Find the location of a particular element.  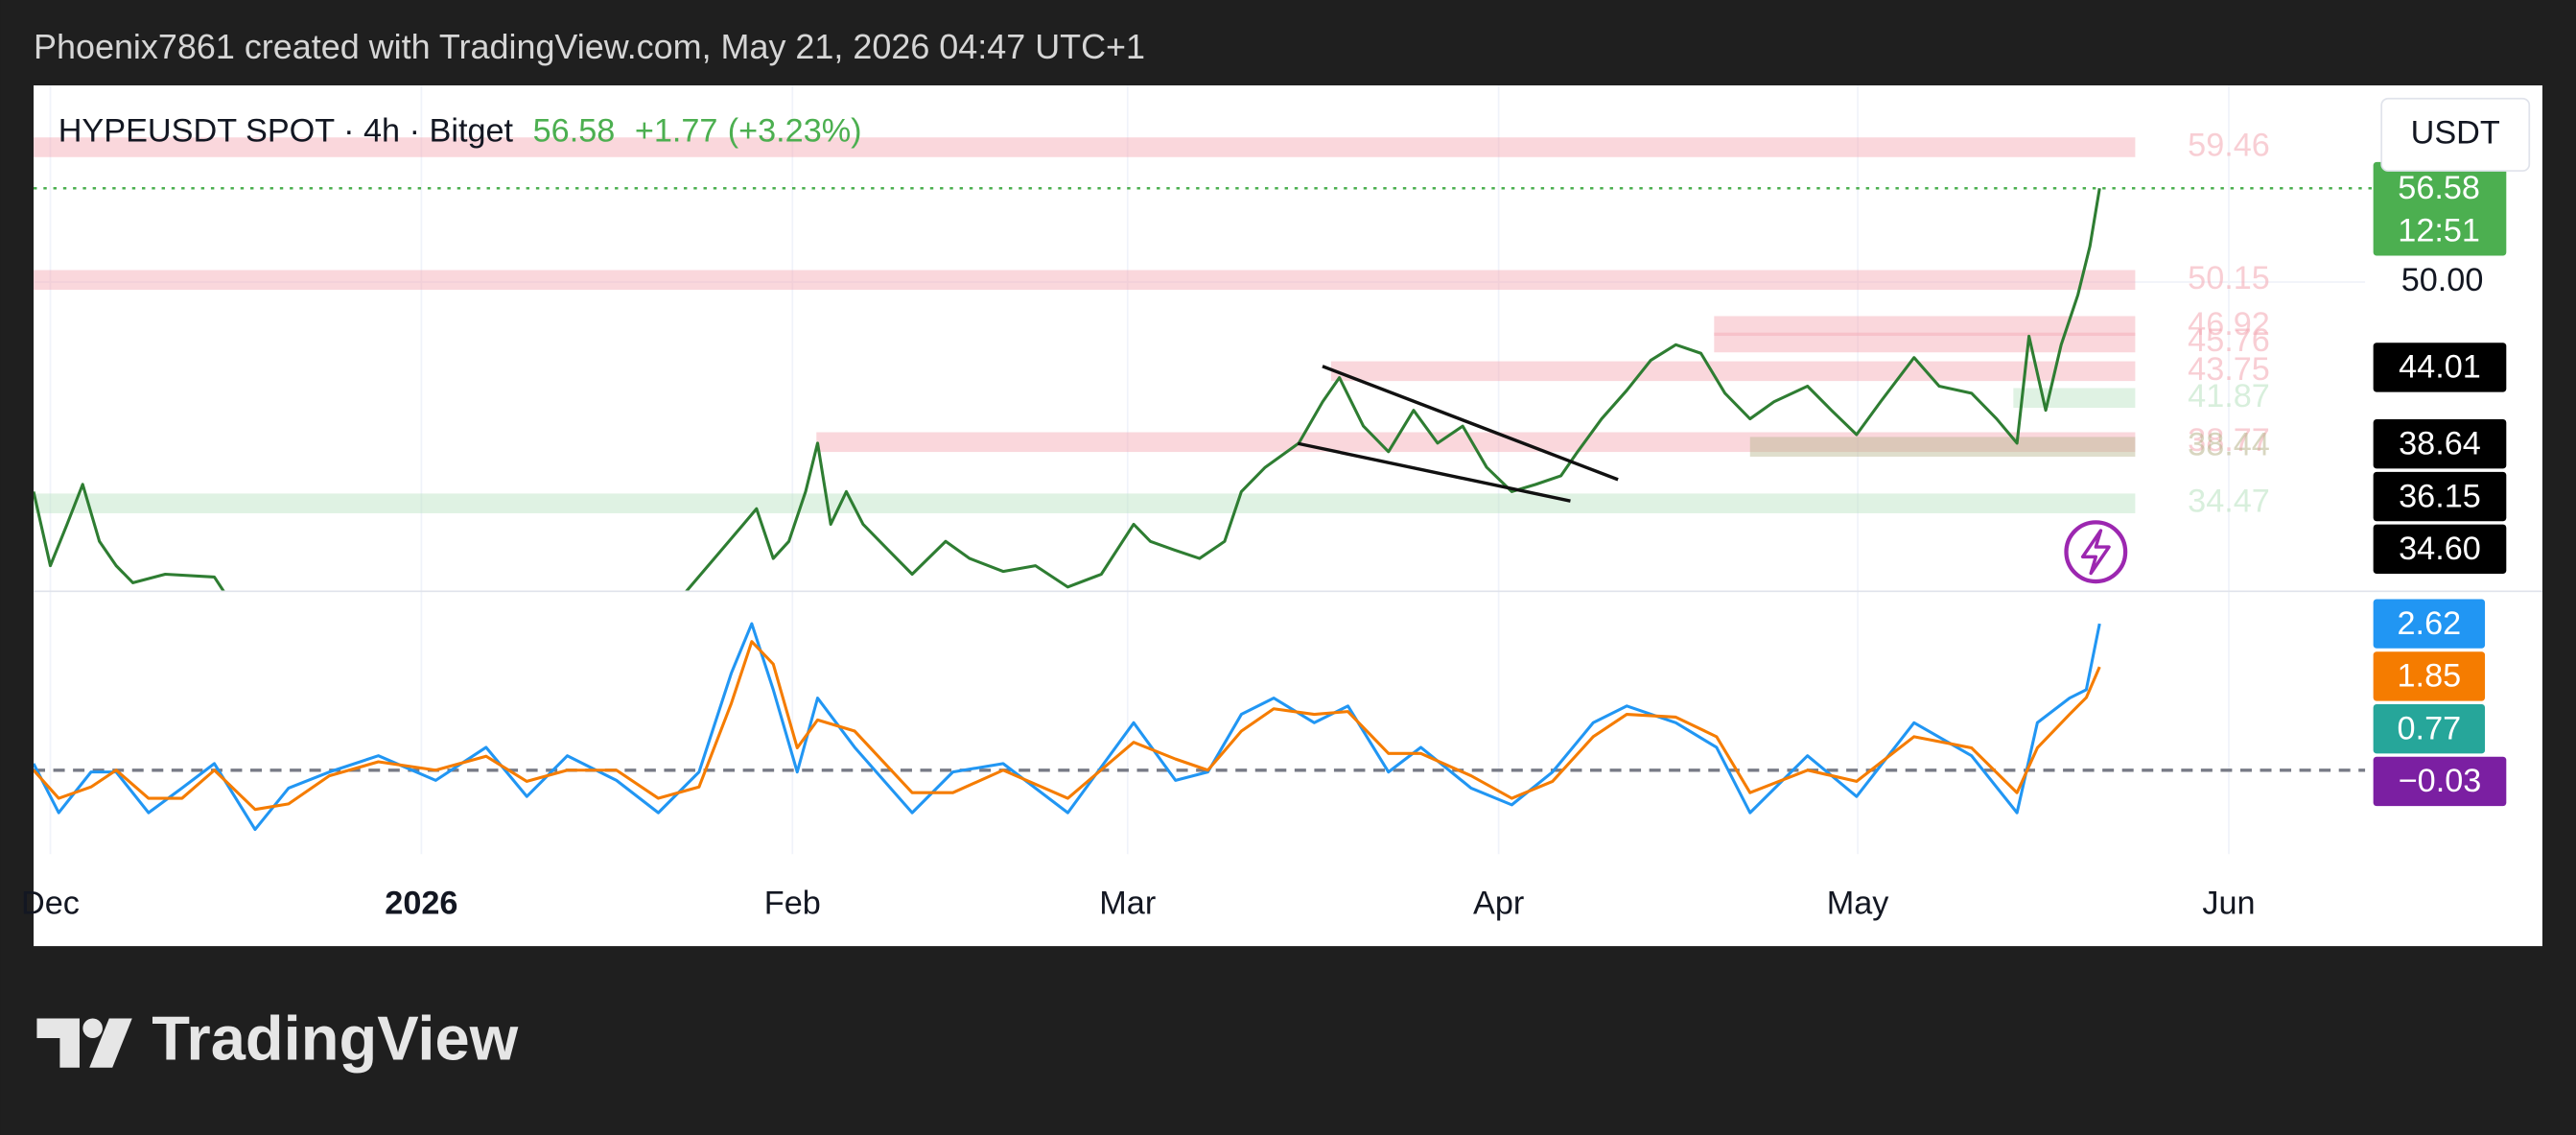

zone-label: 50.15 is located at coordinates (2229, 278).